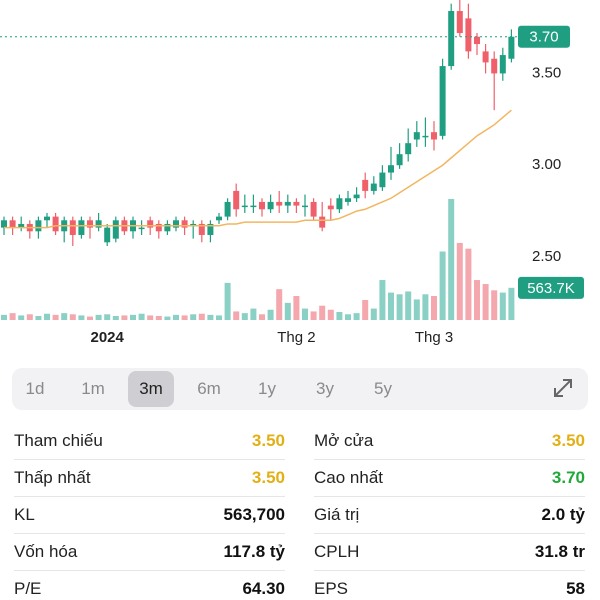 This screenshot has width=600, height=600. What do you see at coordinates (267, 388) in the screenshot?
I see `timeframe-button: 1y` at bounding box center [267, 388].